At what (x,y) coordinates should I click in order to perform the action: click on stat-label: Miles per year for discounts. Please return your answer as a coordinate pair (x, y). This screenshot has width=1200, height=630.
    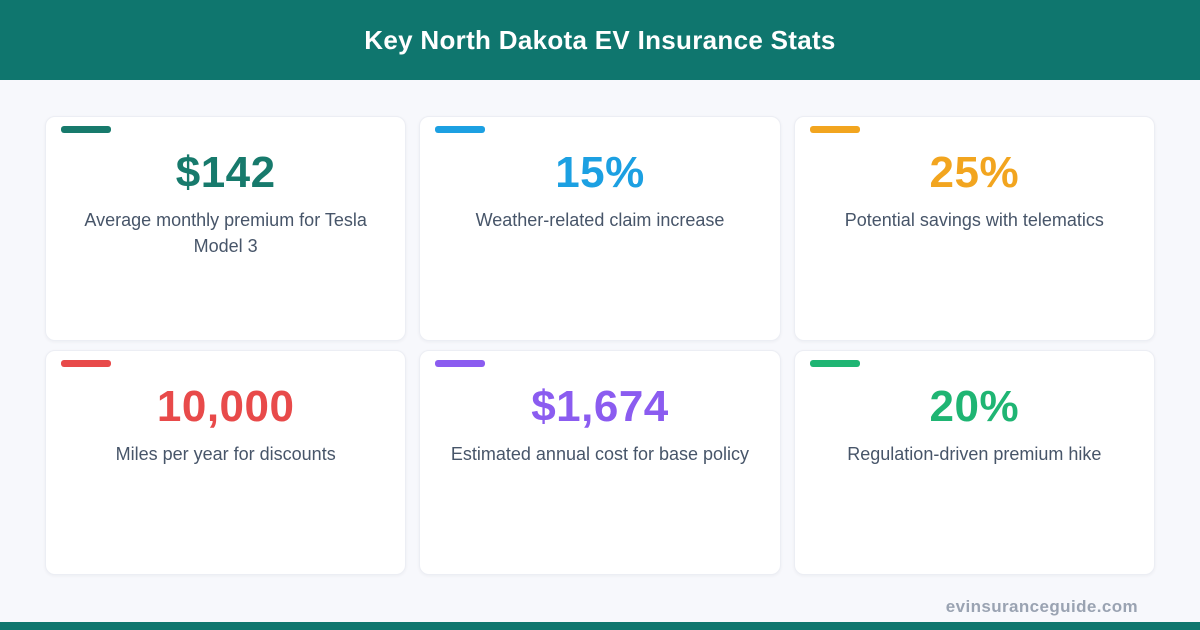
    Looking at the image, I should click on (225, 454).